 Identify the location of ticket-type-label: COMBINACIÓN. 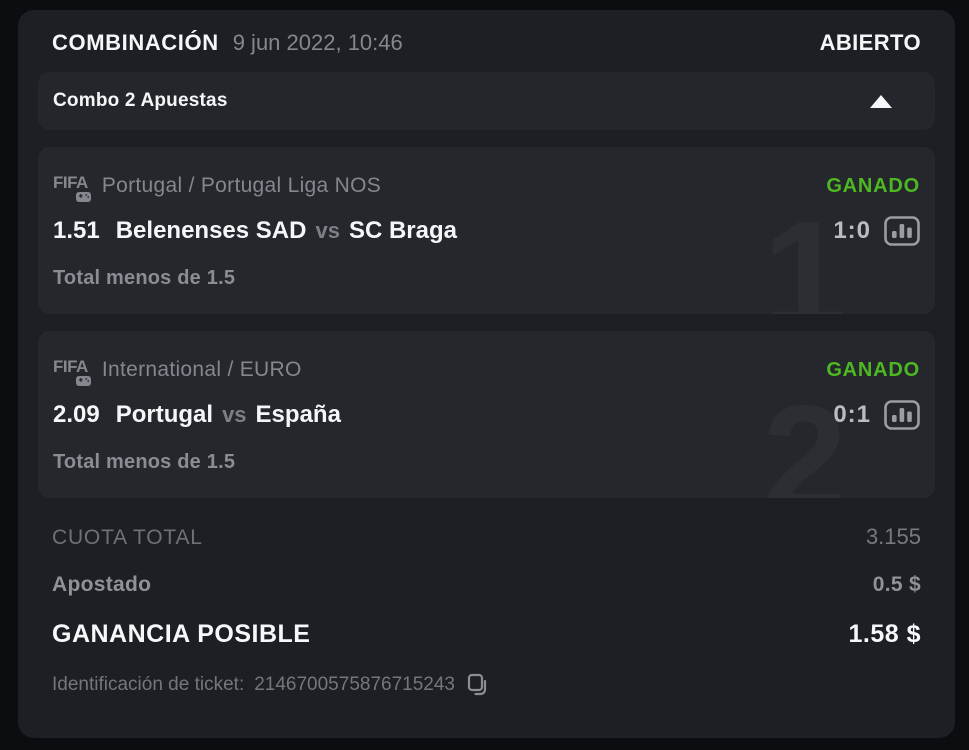
(135, 42).